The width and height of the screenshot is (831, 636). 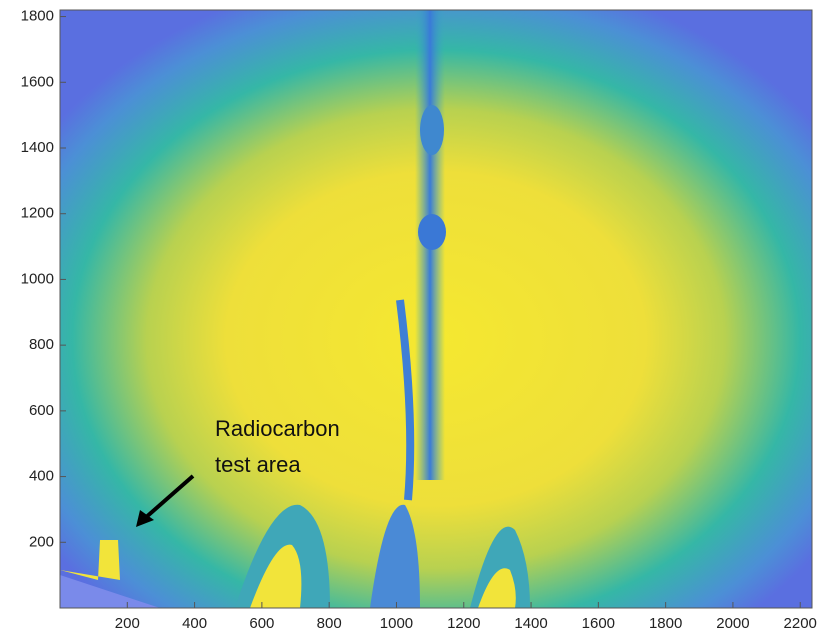 What do you see at coordinates (277, 428) in the screenshot?
I see `annotation-text: Radiocarbon` at bounding box center [277, 428].